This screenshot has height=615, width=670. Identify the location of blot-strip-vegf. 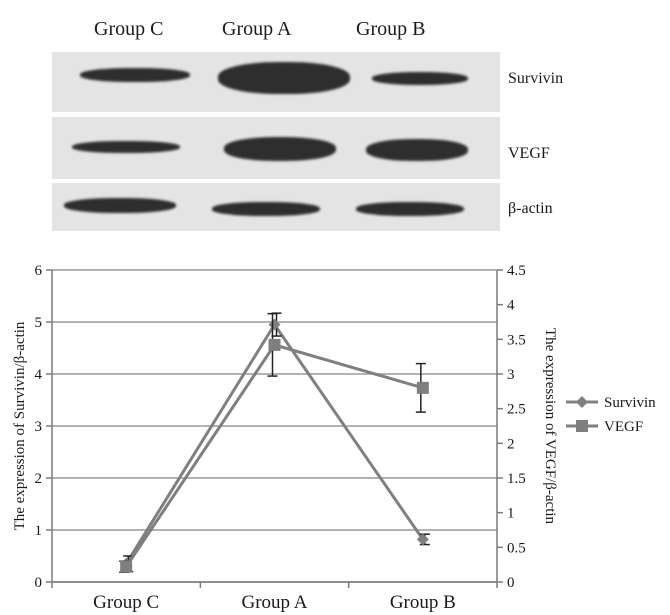
(276, 148).